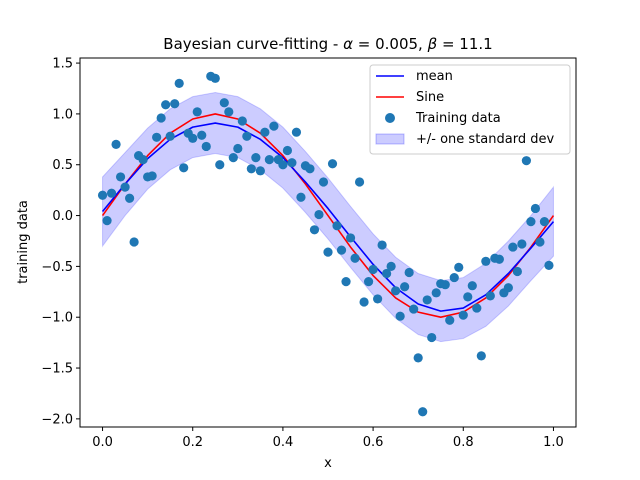 This screenshot has height=480, width=640. I want to click on x-tick-label: 1.0, so click(553, 442).